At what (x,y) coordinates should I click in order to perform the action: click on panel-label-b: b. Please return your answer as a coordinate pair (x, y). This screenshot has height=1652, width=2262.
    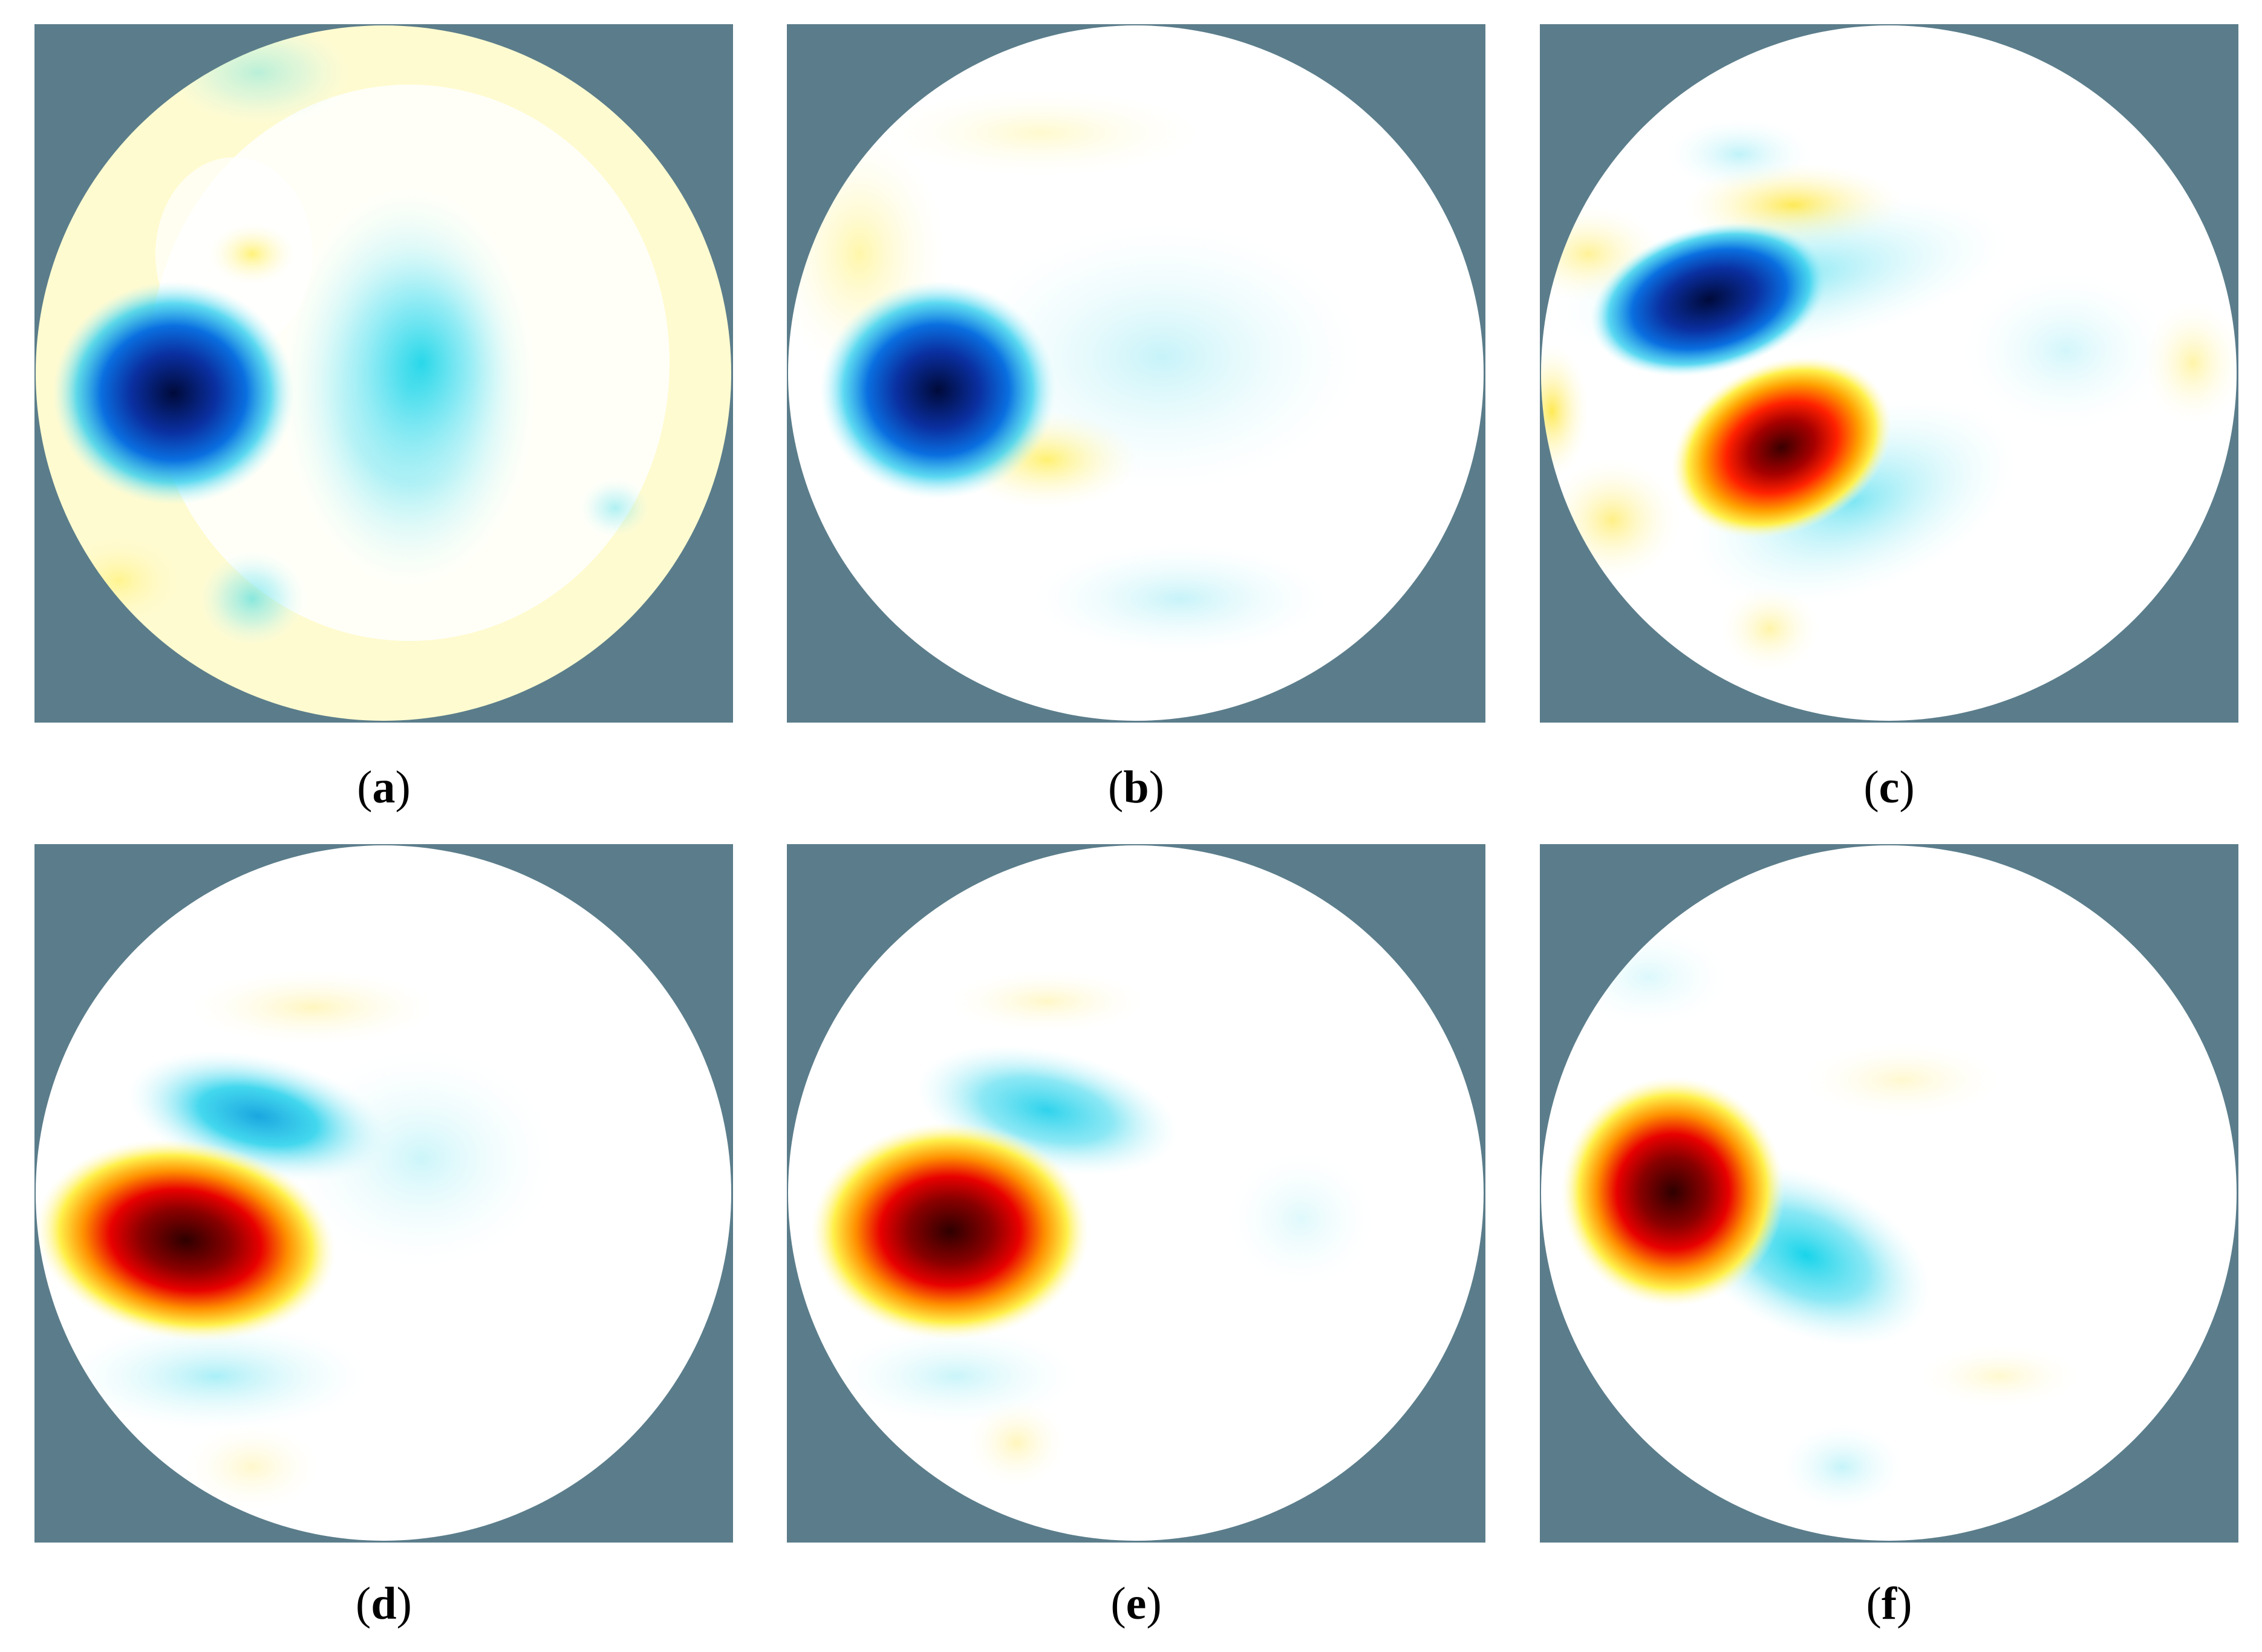
    Looking at the image, I should click on (1136, 787).